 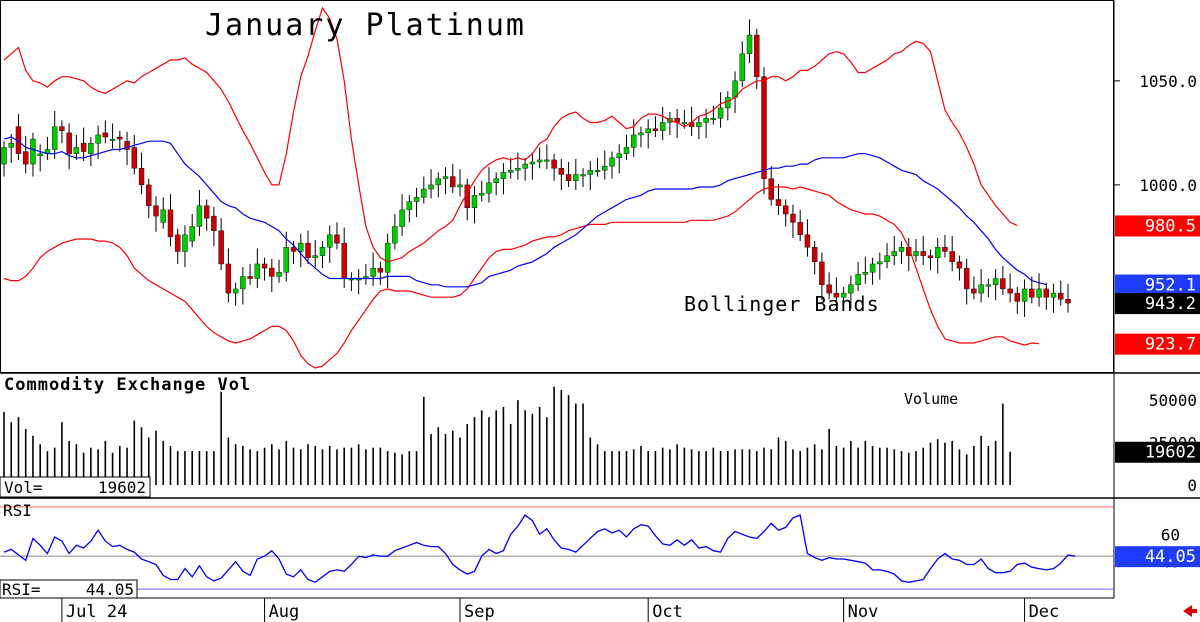 What do you see at coordinates (1044, 612) in the screenshot?
I see `x-axis-tick-label: Dec` at bounding box center [1044, 612].